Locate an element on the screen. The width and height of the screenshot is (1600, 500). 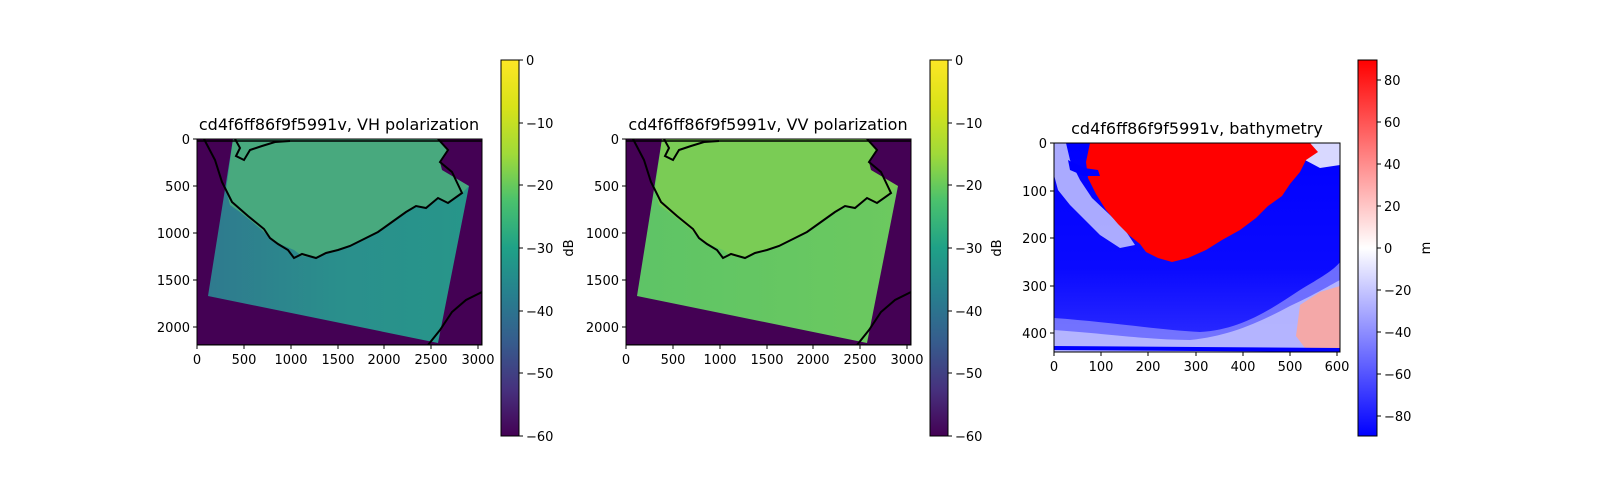
vv-coastline-ne is located at coordinates (691, 150).